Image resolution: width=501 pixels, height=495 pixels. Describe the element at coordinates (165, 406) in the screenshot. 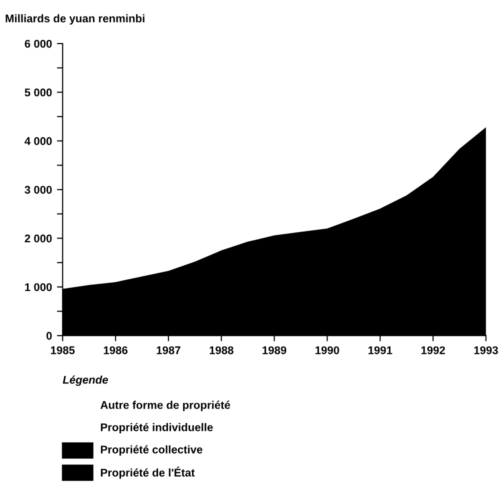

I see `text: Autre forme de propriété` at that location.